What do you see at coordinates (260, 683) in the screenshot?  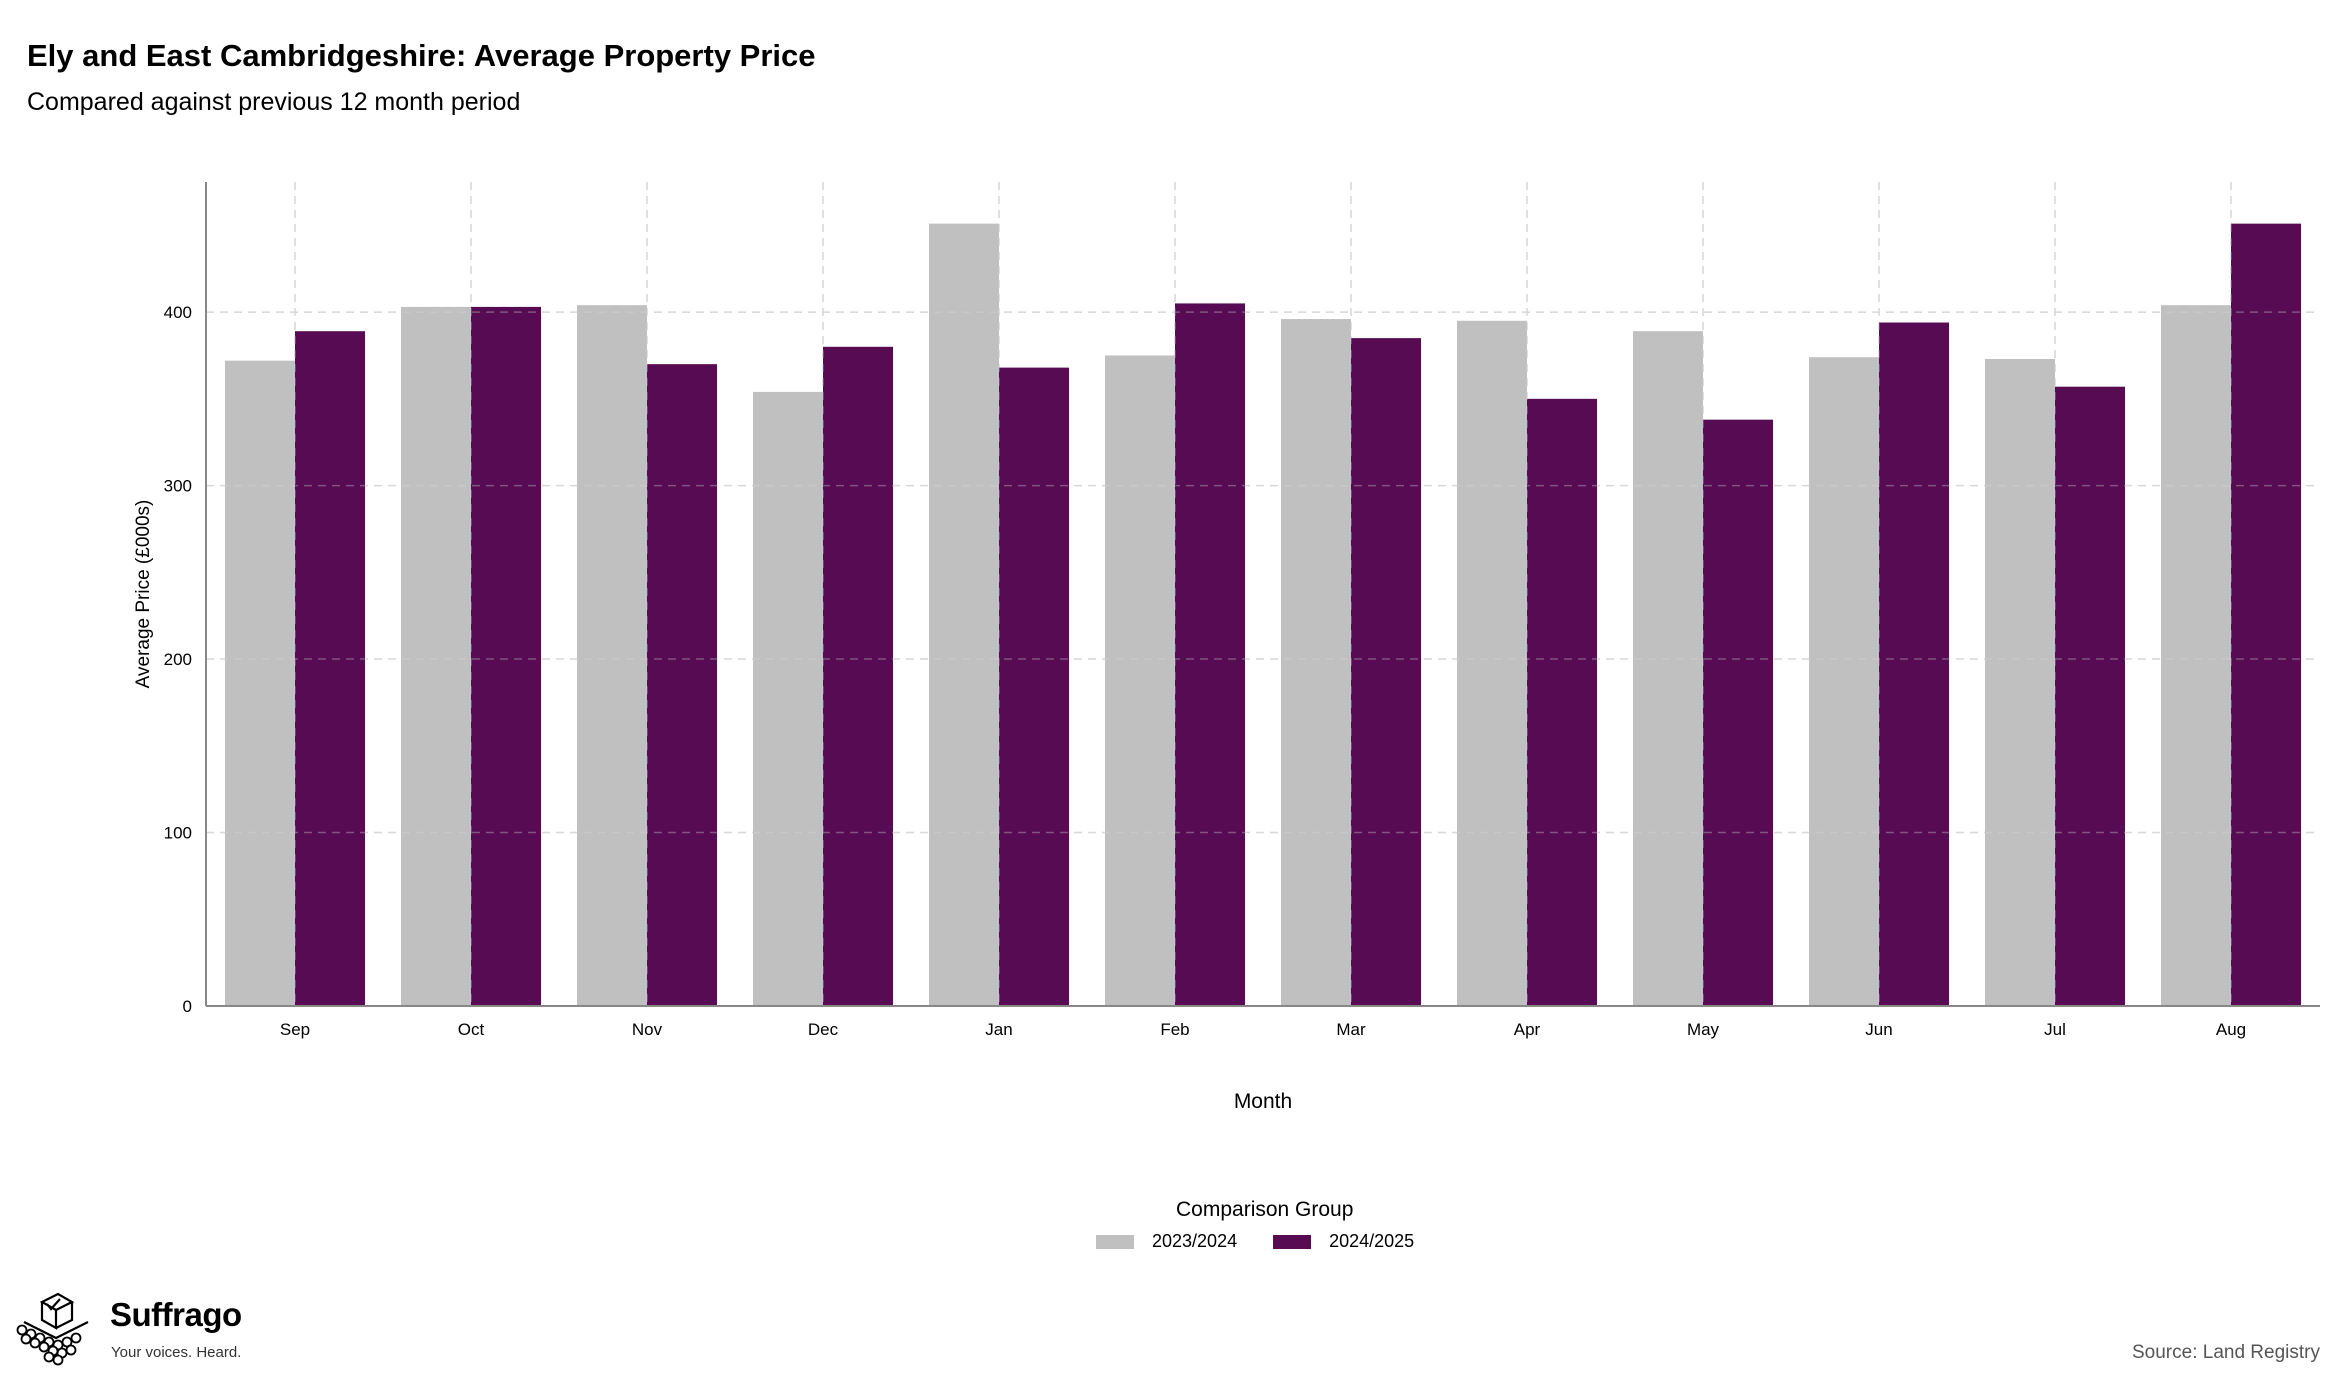 I see `bar-sep-2023-2024` at bounding box center [260, 683].